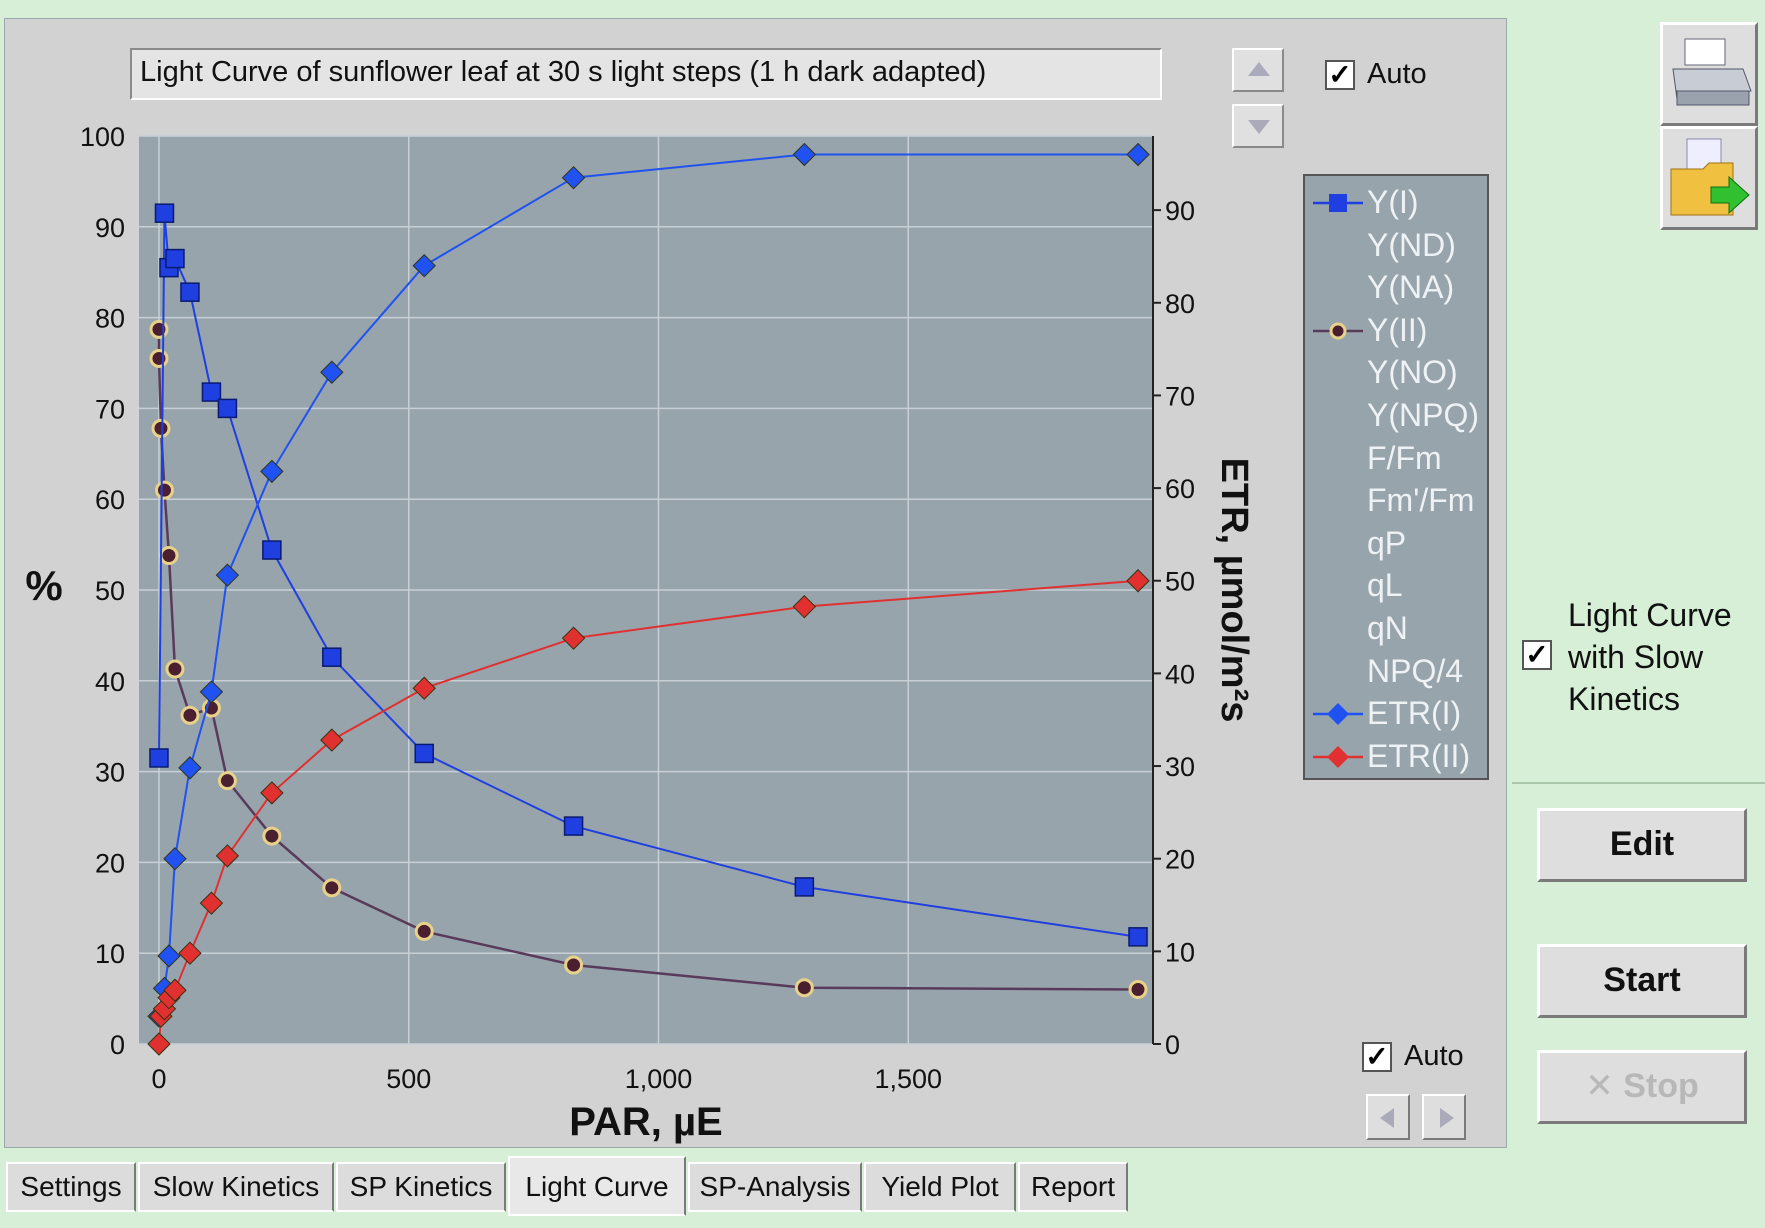 Image resolution: width=1765 pixels, height=1228 pixels. I want to click on lc-label-line-2: with Slow, so click(1636, 657).